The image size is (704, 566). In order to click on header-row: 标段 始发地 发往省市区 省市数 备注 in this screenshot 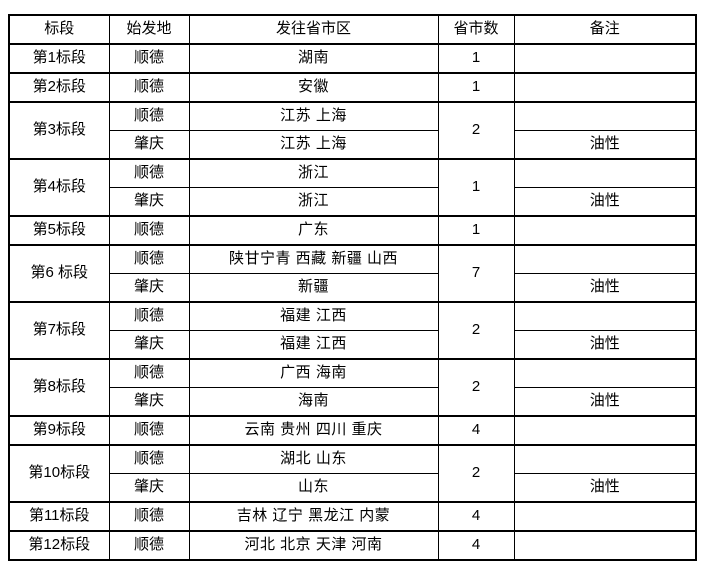, I will do `click(352, 29)`.